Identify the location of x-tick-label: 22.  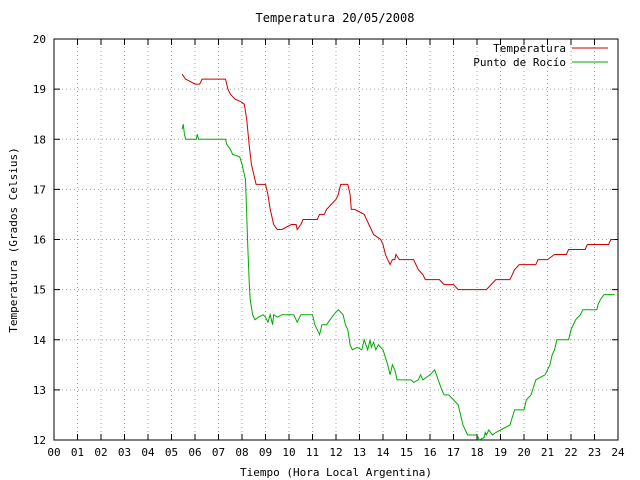
(570, 452).